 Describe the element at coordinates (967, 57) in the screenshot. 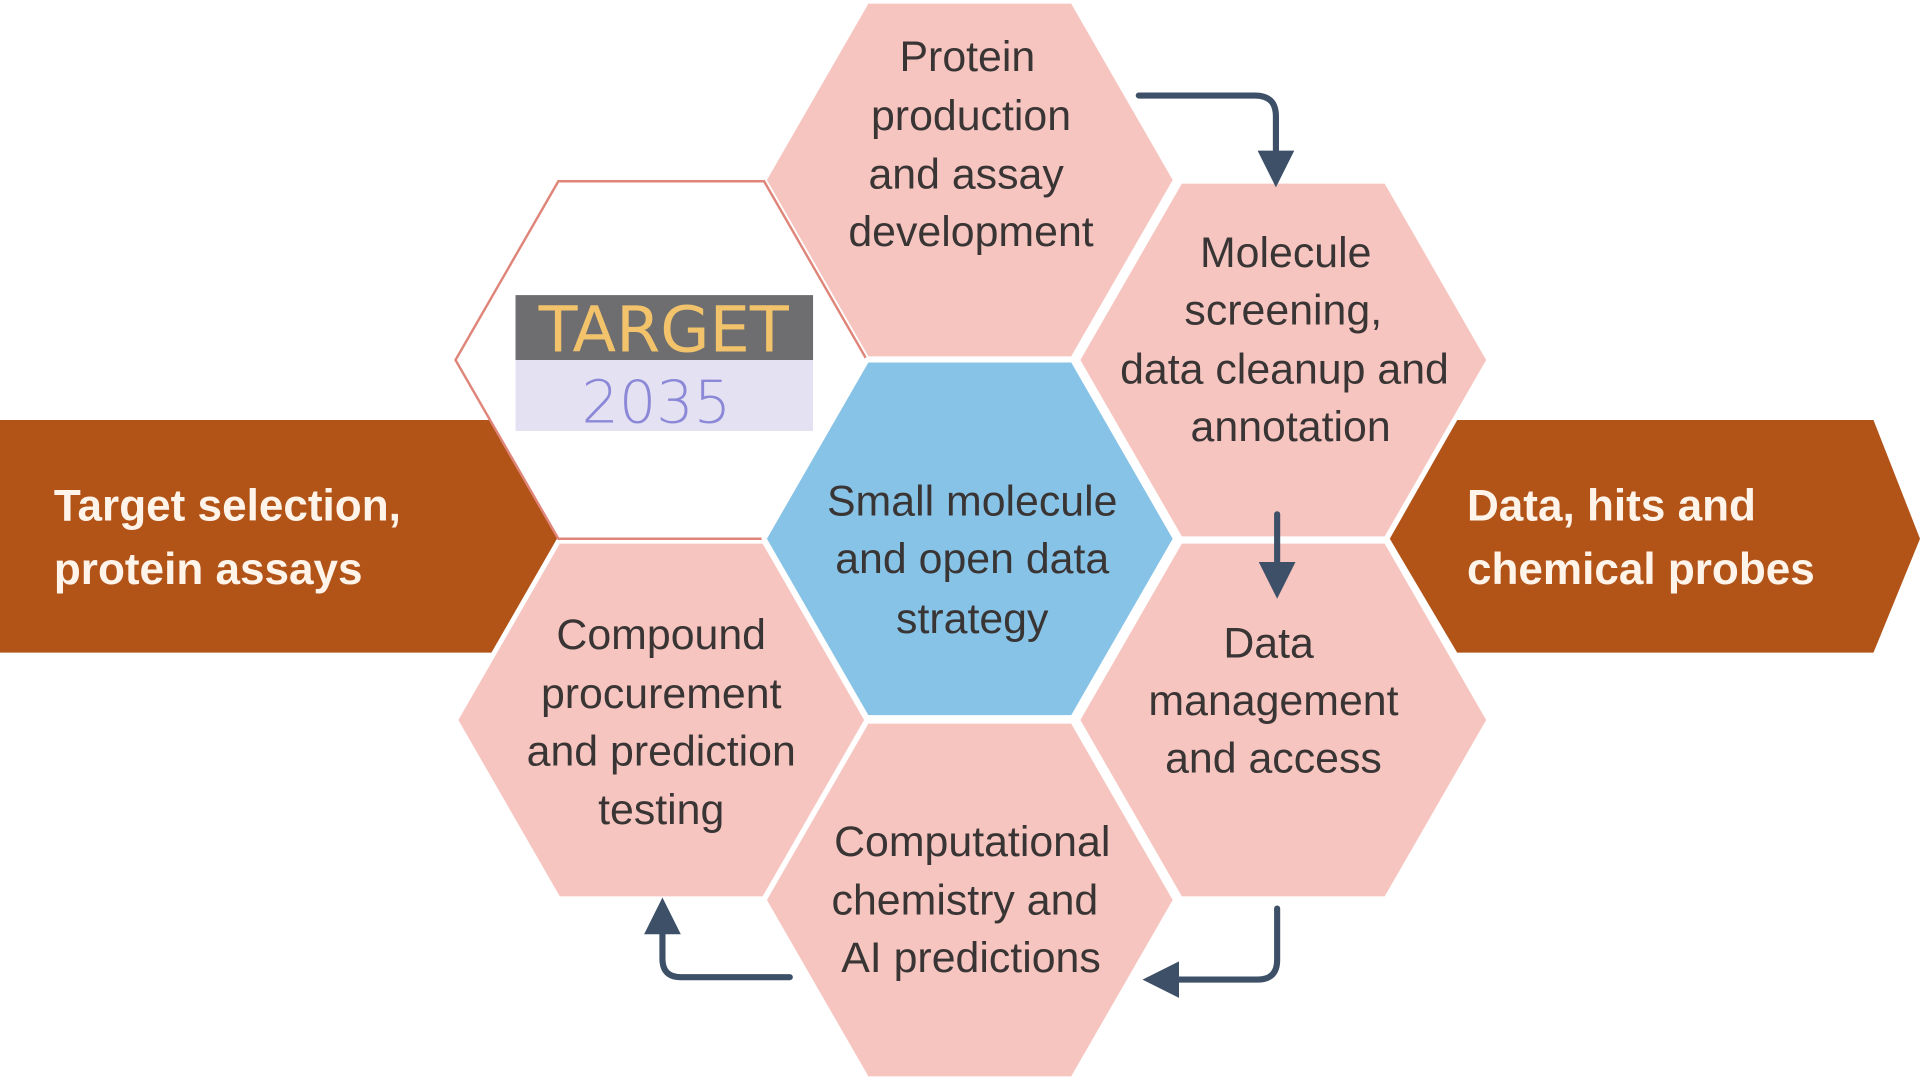

I see `svg-text: Protein` at that location.